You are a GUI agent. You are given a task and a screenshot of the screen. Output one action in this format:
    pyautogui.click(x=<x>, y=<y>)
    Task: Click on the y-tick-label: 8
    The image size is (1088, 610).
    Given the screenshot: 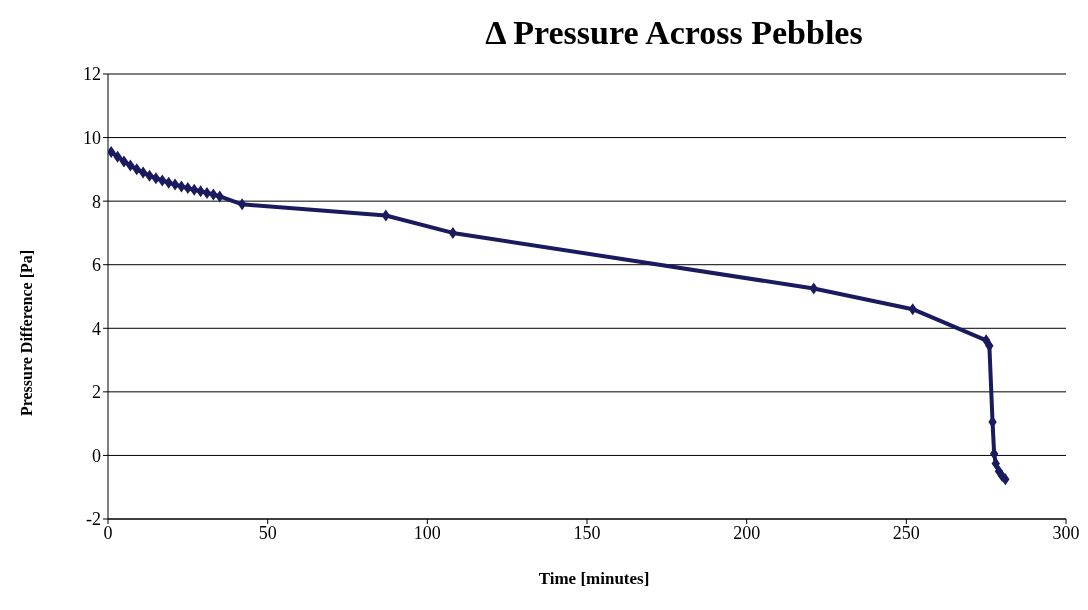 What is the action you would take?
    pyautogui.click(x=96, y=201)
    